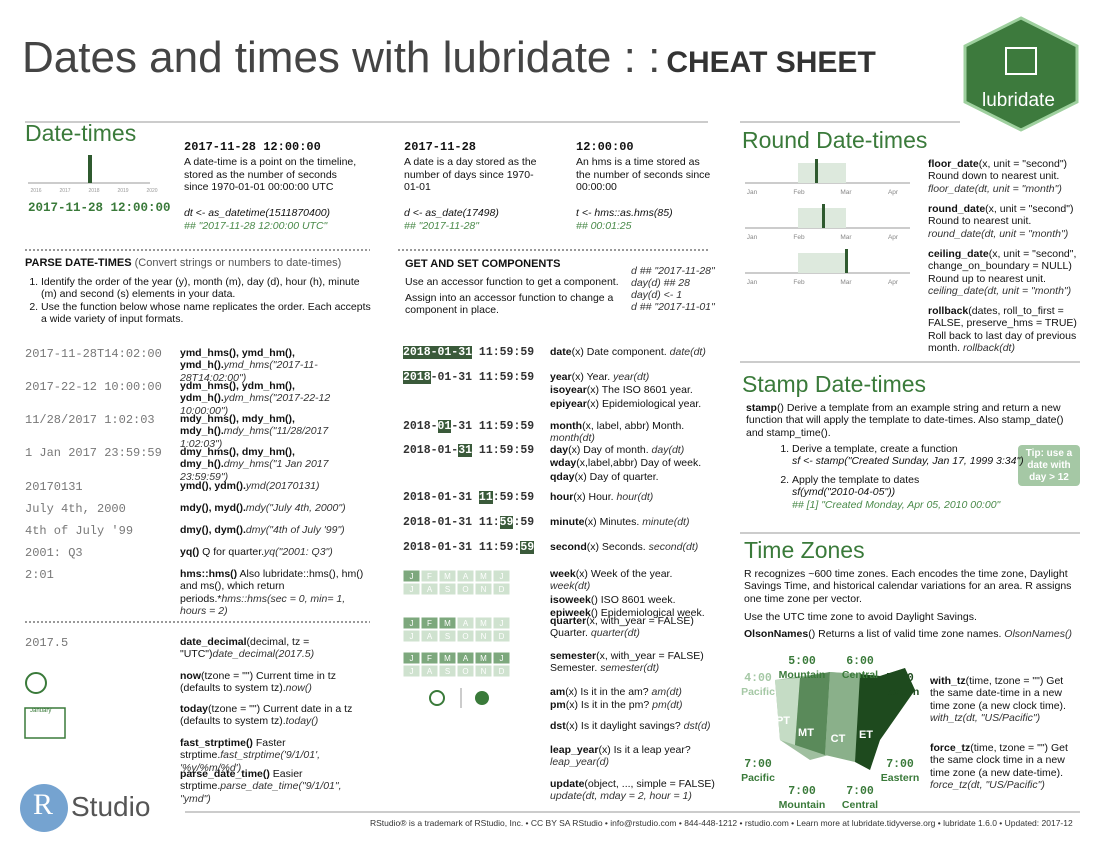 This screenshot has height=850, width=1100. I want to click on tz-label: 5:00 Mountain, so click(802, 668).